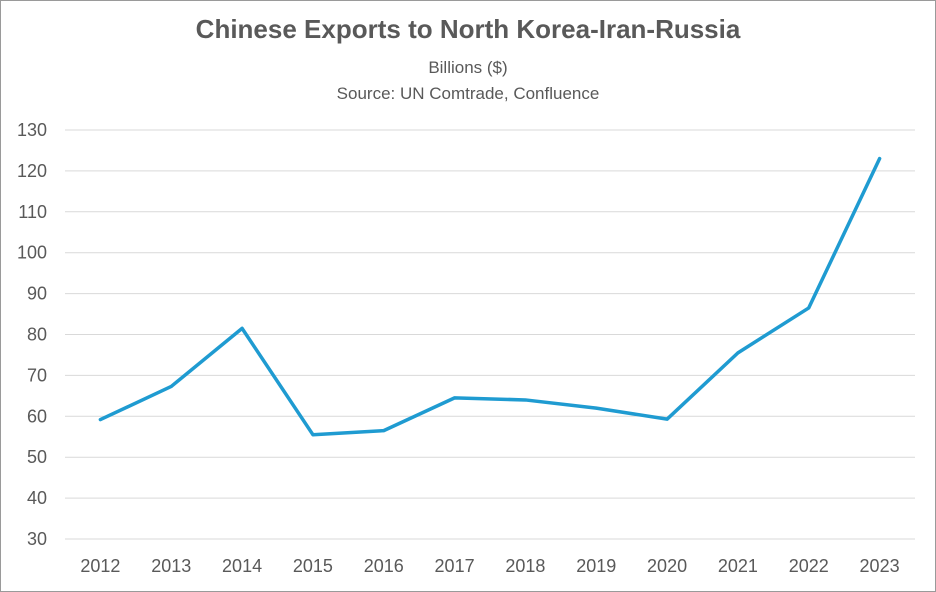  What do you see at coordinates (880, 566) in the screenshot?
I see `x-tick-label: 2023` at bounding box center [880, 566].